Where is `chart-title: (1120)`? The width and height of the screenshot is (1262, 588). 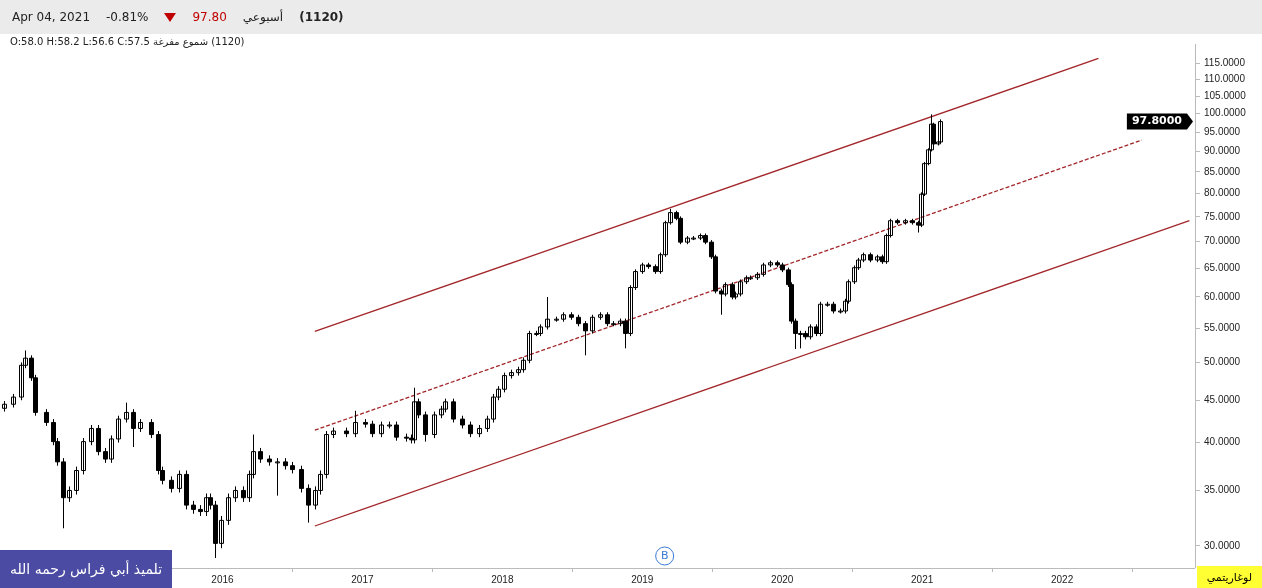
chart-title: (1120) is located at coordinates (321, 17).